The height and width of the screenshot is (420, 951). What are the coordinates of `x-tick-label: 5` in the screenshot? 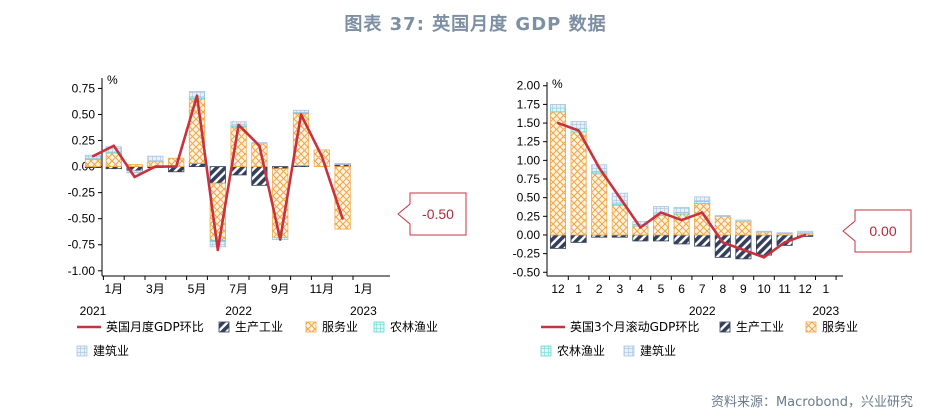 It's located at (661, 289).